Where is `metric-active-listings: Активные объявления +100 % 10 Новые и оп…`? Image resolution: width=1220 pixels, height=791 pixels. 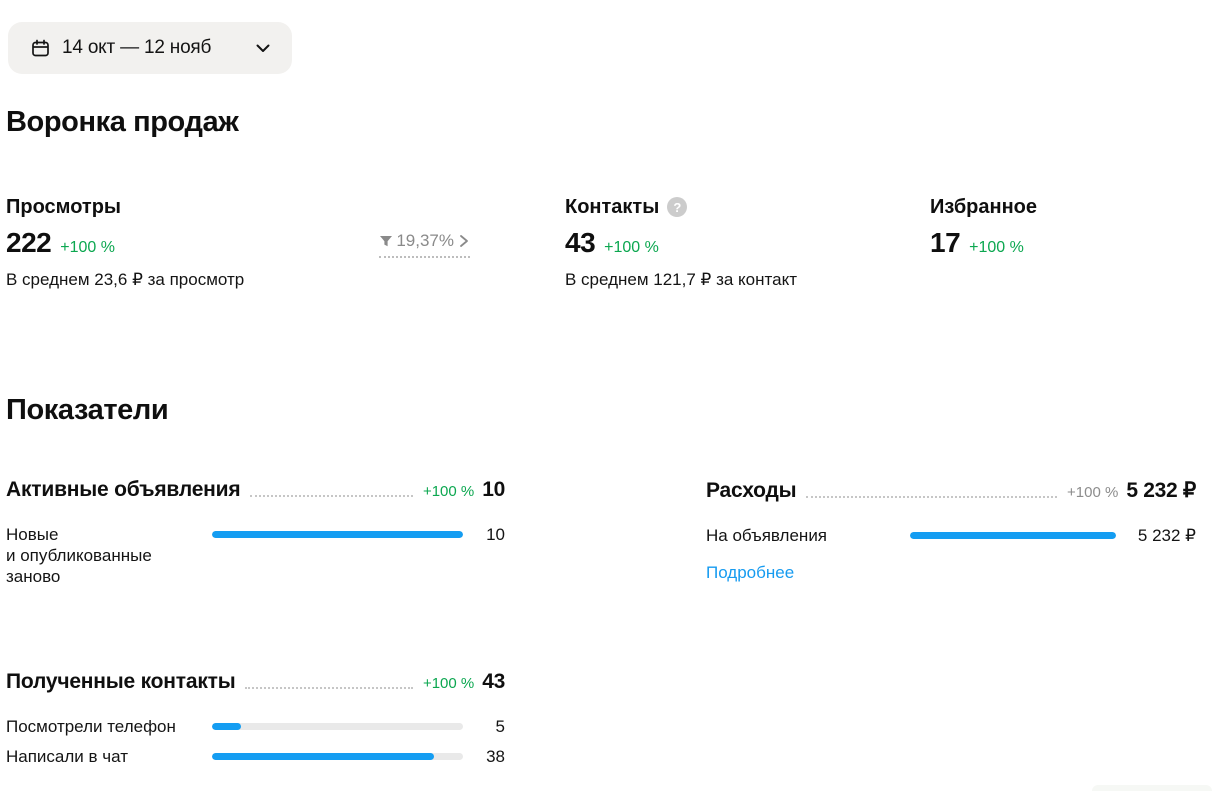
metric-active-listings: Активные объявления +100 % 10 Новые и оп… is located at coordinates (255, 532).